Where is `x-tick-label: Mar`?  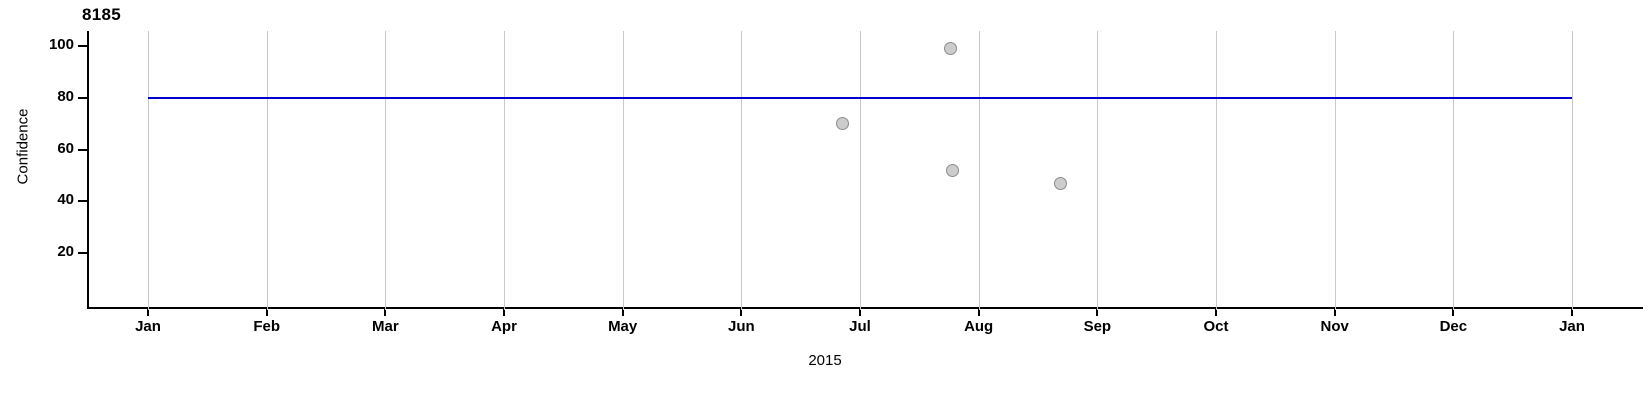 x-tick-label: Mar is located at coordinates (385, 326).